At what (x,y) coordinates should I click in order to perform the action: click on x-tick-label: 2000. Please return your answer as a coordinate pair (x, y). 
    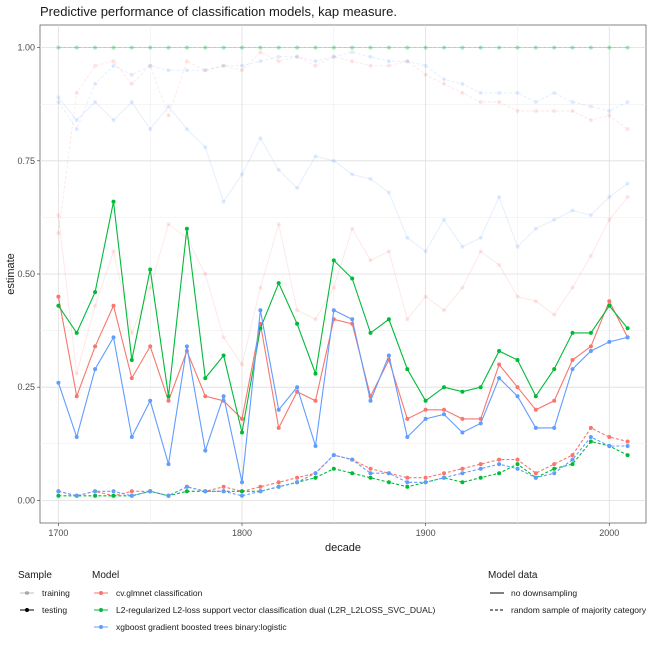
    Looking at the image, I should click on (609, 533).